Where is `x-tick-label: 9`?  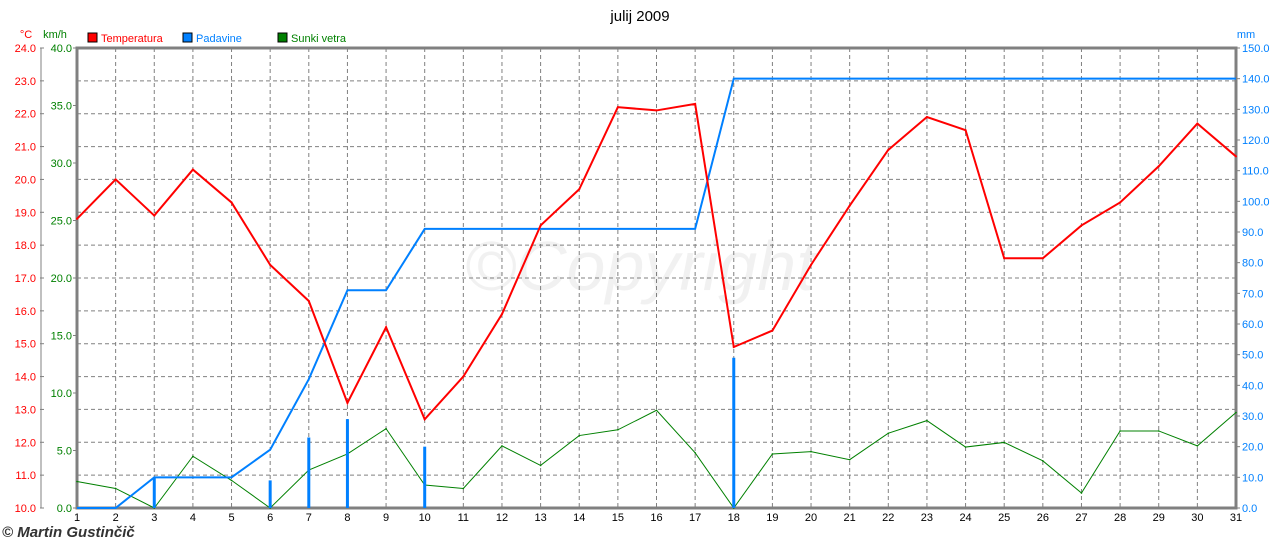
x-tick-label: 9 is located at coordinates (386, 518).